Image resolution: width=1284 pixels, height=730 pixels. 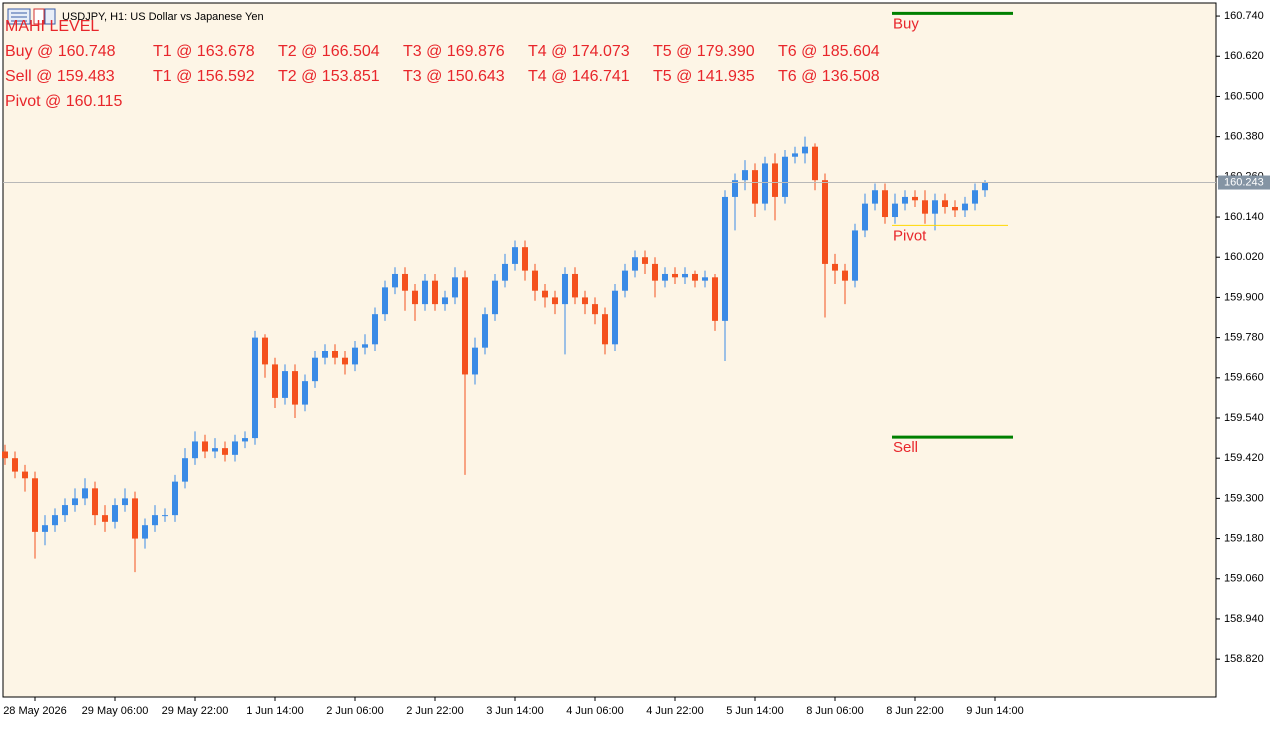 I want to click on x-tick-label: 2 Jun 06:00, so click(x=355, y=711).